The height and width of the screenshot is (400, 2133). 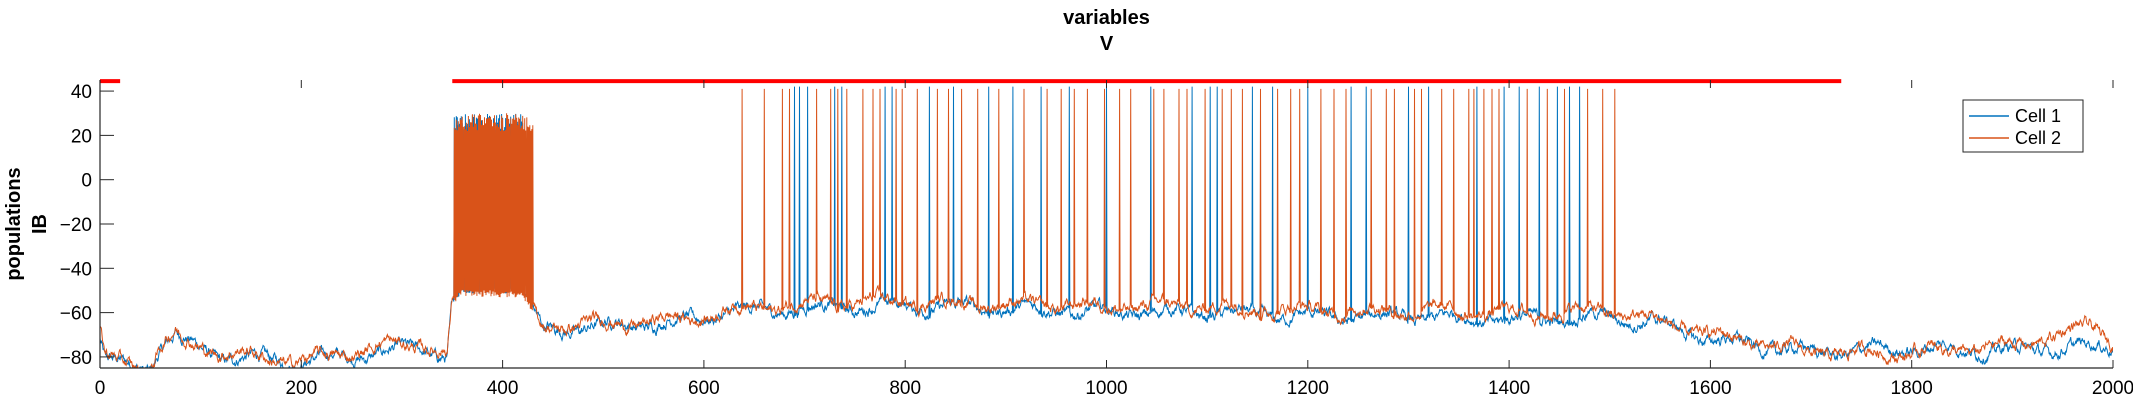 I want to click on y-axis-ticks: −80 −60 −40 −20 0 20 40, so click(x=87, y=225).